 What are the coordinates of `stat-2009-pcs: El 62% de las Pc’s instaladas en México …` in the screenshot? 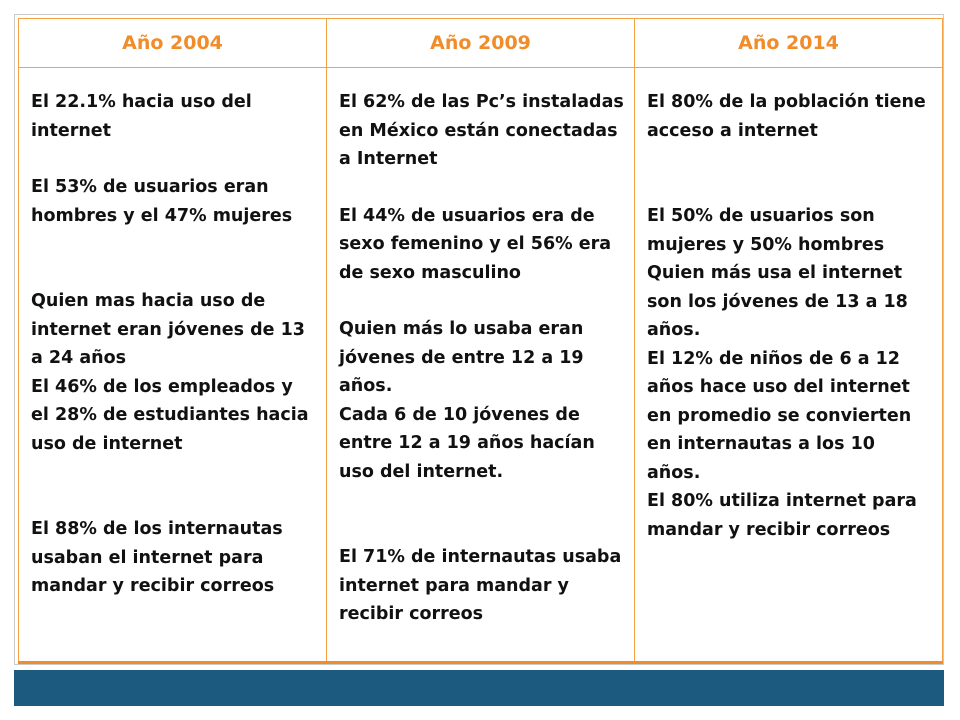 It's located at (481, 130).